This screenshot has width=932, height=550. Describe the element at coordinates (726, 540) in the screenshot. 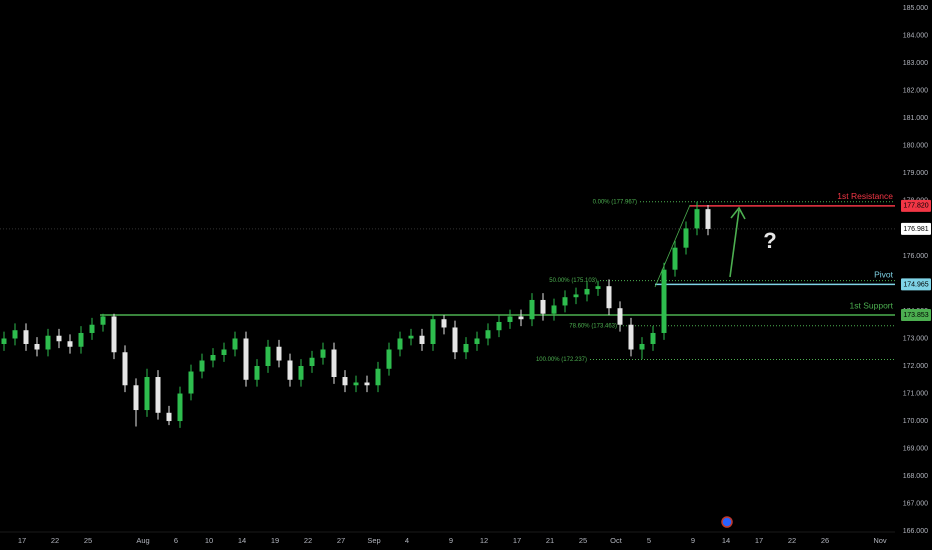

I see `x-tick-label: 14` at that location.